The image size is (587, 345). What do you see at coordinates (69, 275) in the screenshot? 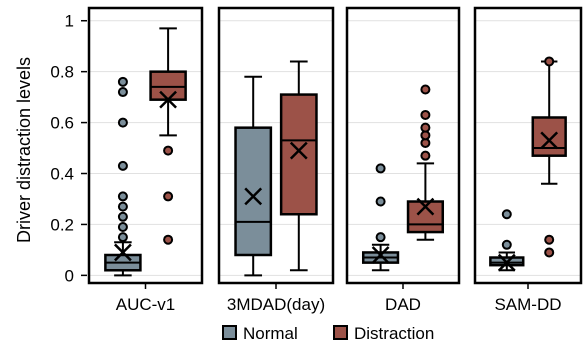
I see `y-tick-label: 0` at bounding box center [69, 275].